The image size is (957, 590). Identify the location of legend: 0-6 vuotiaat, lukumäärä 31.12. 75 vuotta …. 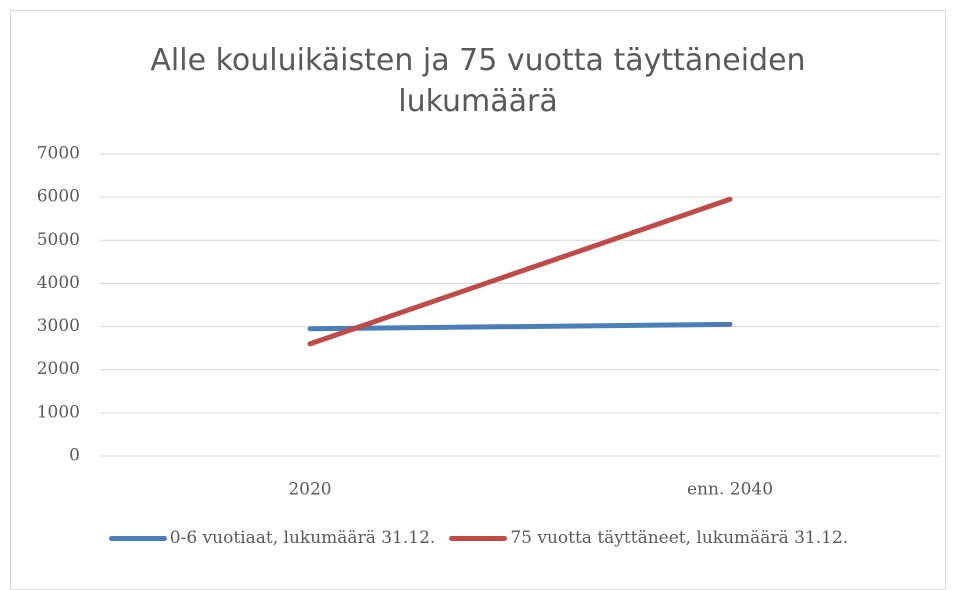
(478, 538).